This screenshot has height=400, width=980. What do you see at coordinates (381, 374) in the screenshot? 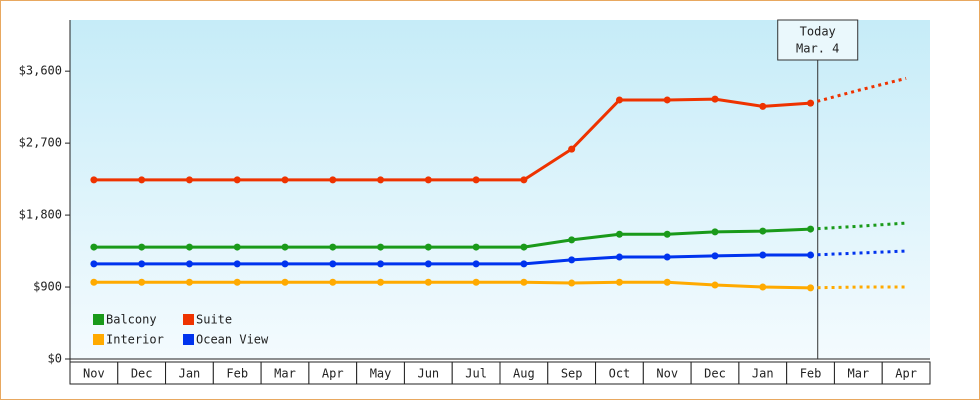
I see `x-tick-label: May` at bounding box center [381, 374].